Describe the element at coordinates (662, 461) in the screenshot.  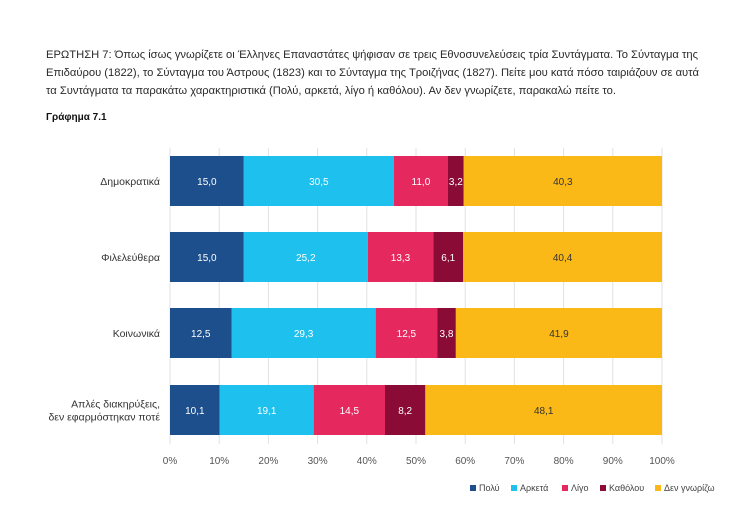
I see `x-tick-label: 100%` at that location.